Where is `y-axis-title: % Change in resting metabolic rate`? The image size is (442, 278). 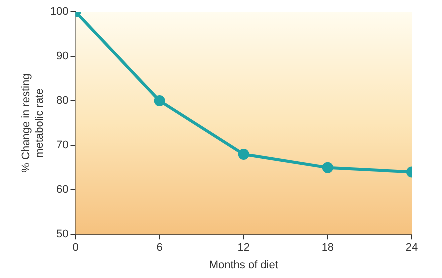 y-axis-title: % Change in resting metabolic rate is located at coordinates (33, 123).